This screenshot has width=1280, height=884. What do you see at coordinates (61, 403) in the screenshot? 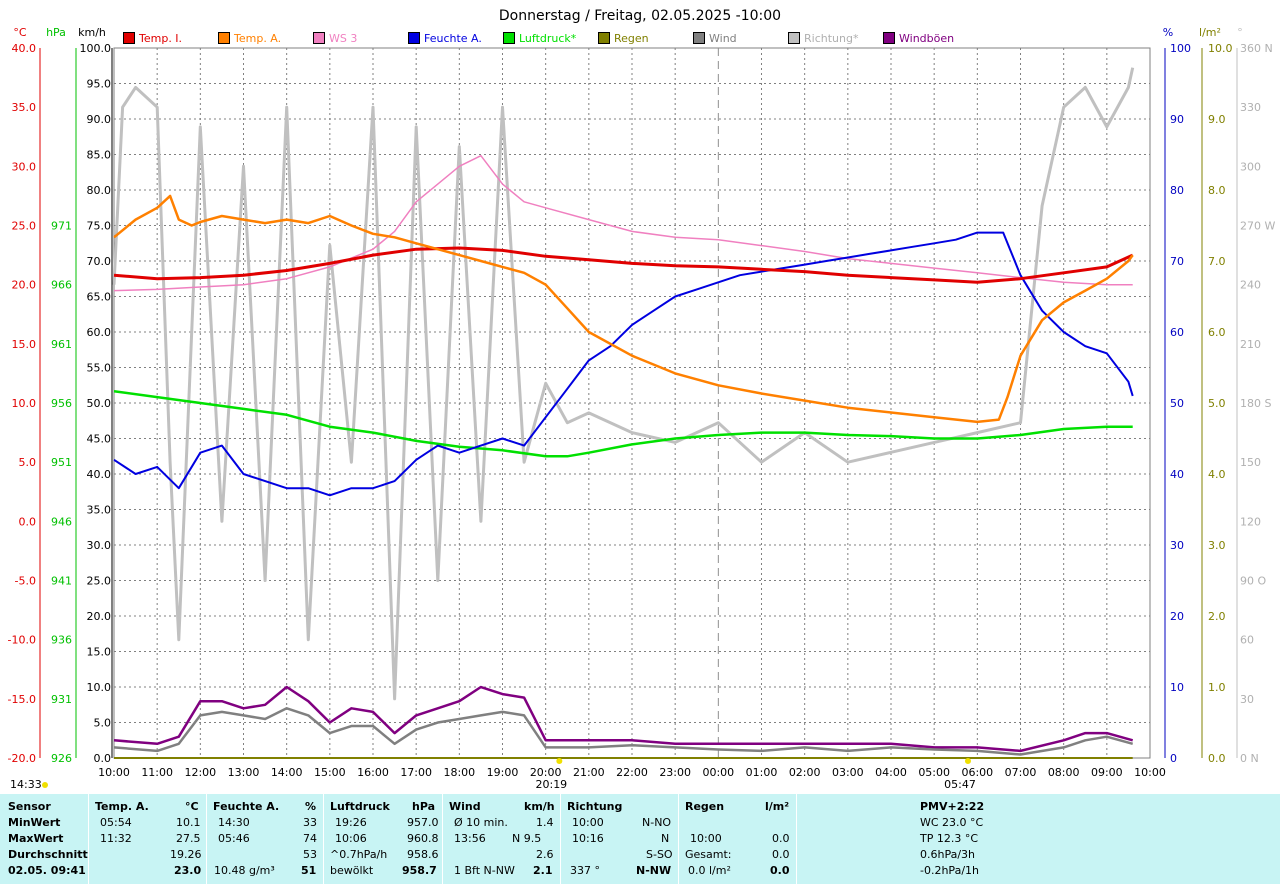
I see `y-tick-hpa: 956` at bounding box center [61, 403].